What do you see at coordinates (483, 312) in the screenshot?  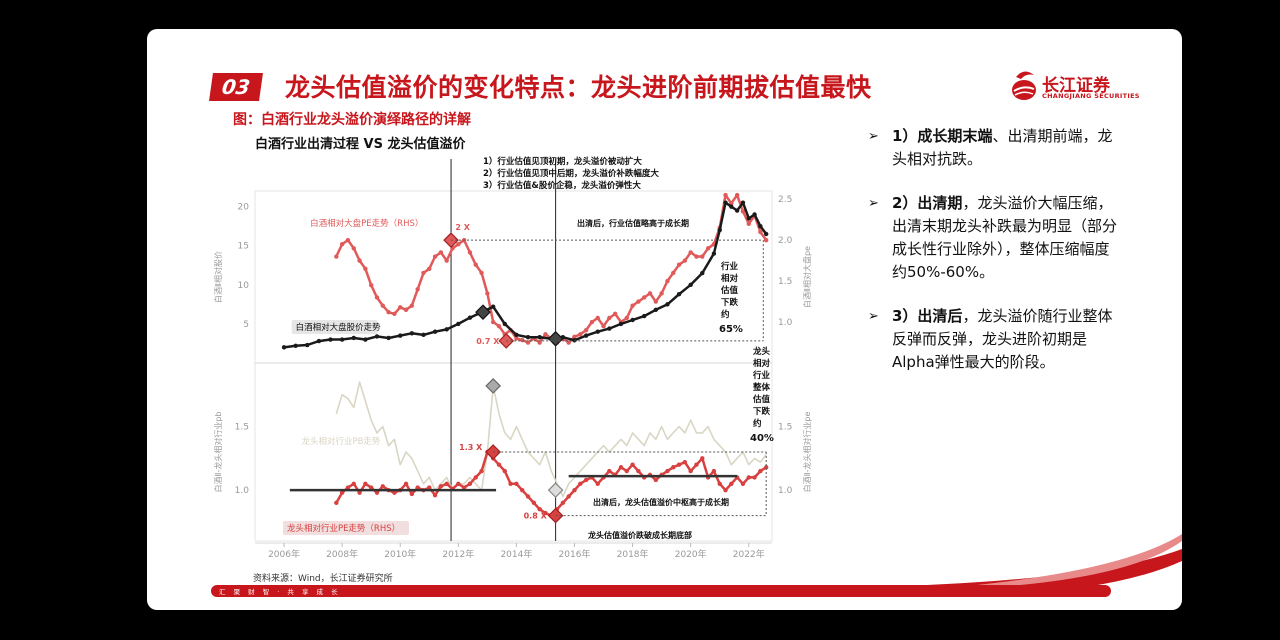 I see `price-marker-top` at bounding box center [483, 312].